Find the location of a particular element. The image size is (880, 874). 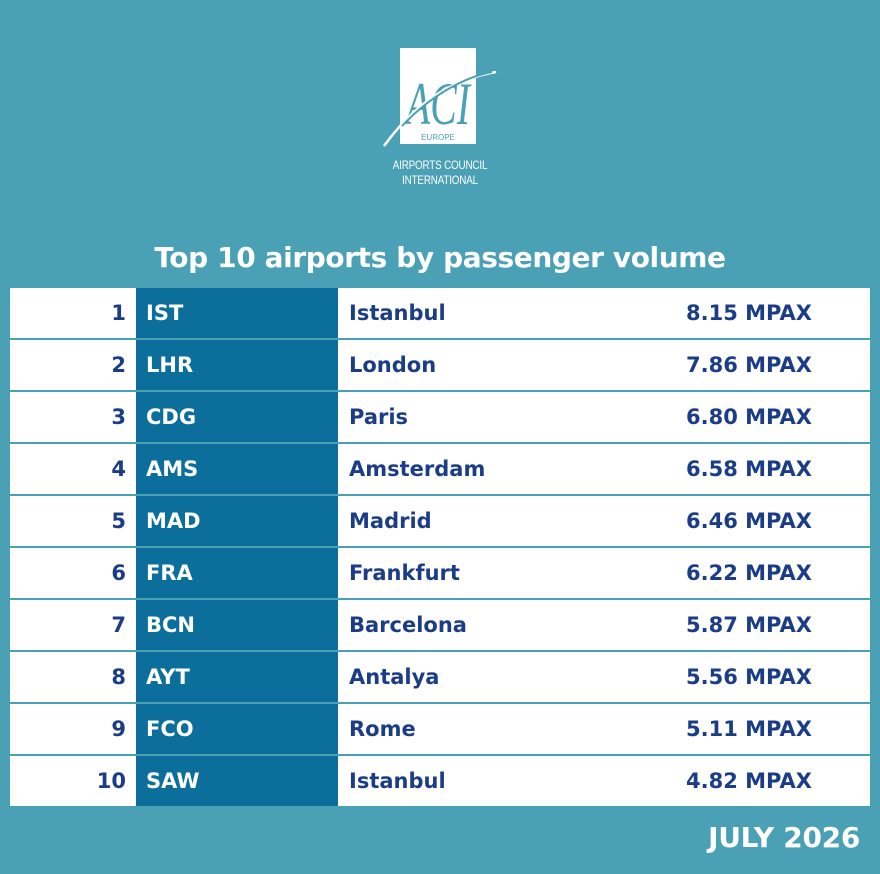

airport-code-cell: FRA is located at coordinates (237, 573).